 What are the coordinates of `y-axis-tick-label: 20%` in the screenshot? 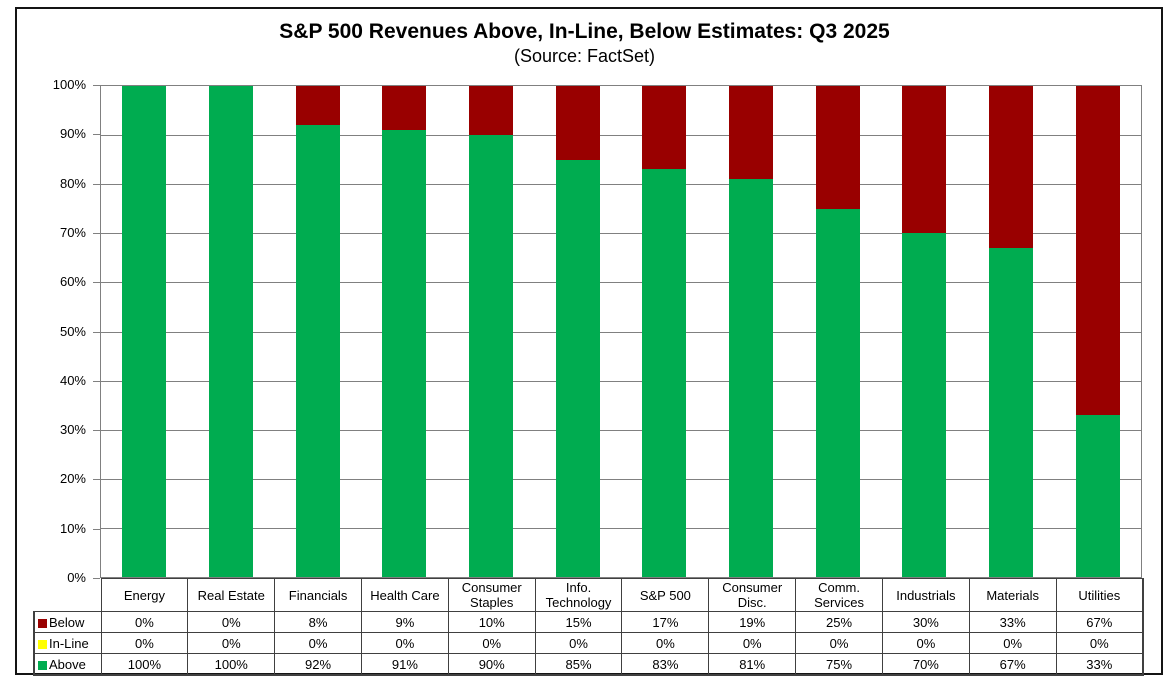 It's located at (72, 479).